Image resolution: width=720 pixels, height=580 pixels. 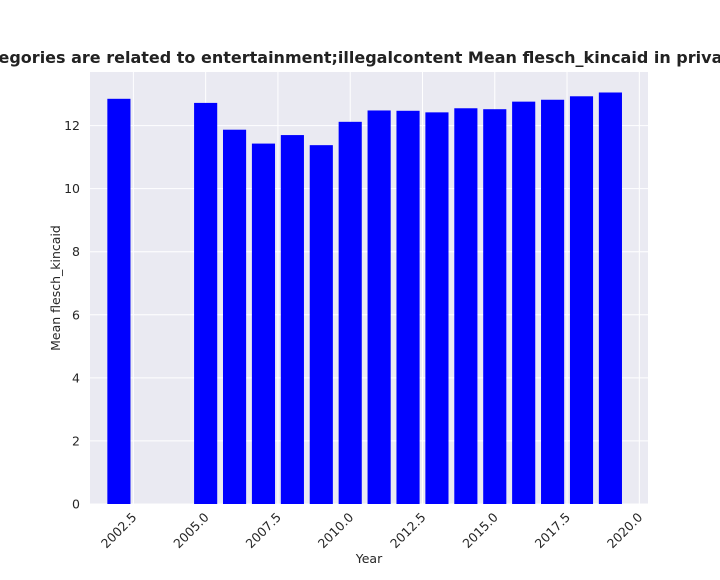 What do you see at coordinates (76, 377) in the screenshot?
I see `y-tick-label: 4` at bounding box center [76, 377].